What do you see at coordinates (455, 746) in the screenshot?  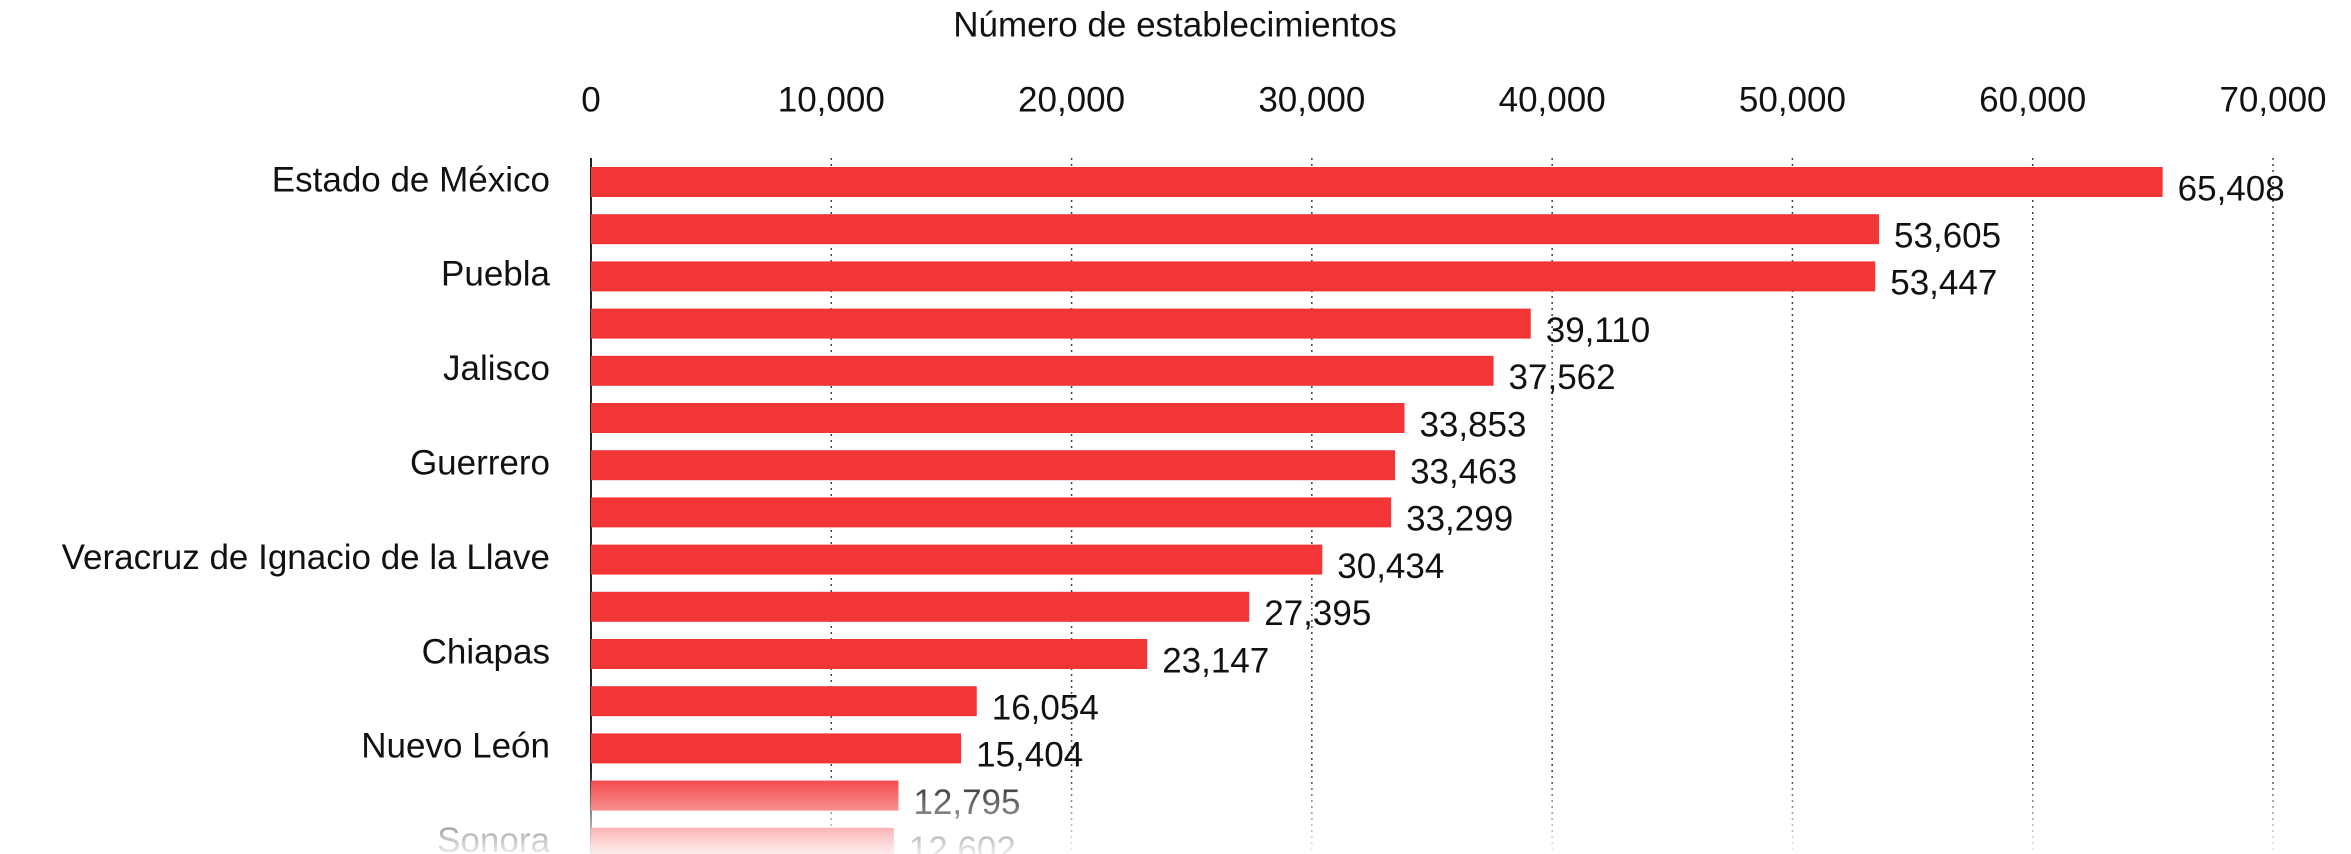 I see `y-tick-label: Nuevo León` at bounding box center [455, 746].